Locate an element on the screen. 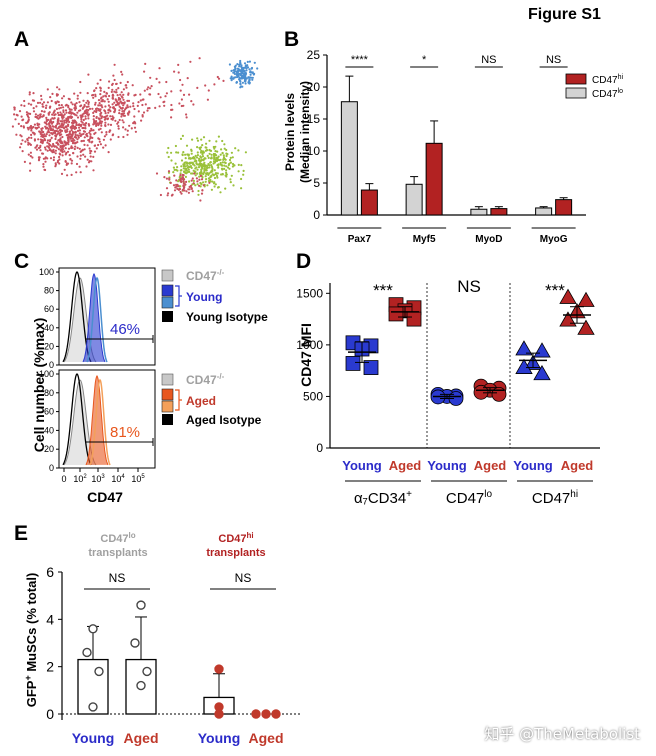 The width and height of the screenshot is (656, 756). e-cohort-hi-title: CD47hi is located at coordinates (235, 538).